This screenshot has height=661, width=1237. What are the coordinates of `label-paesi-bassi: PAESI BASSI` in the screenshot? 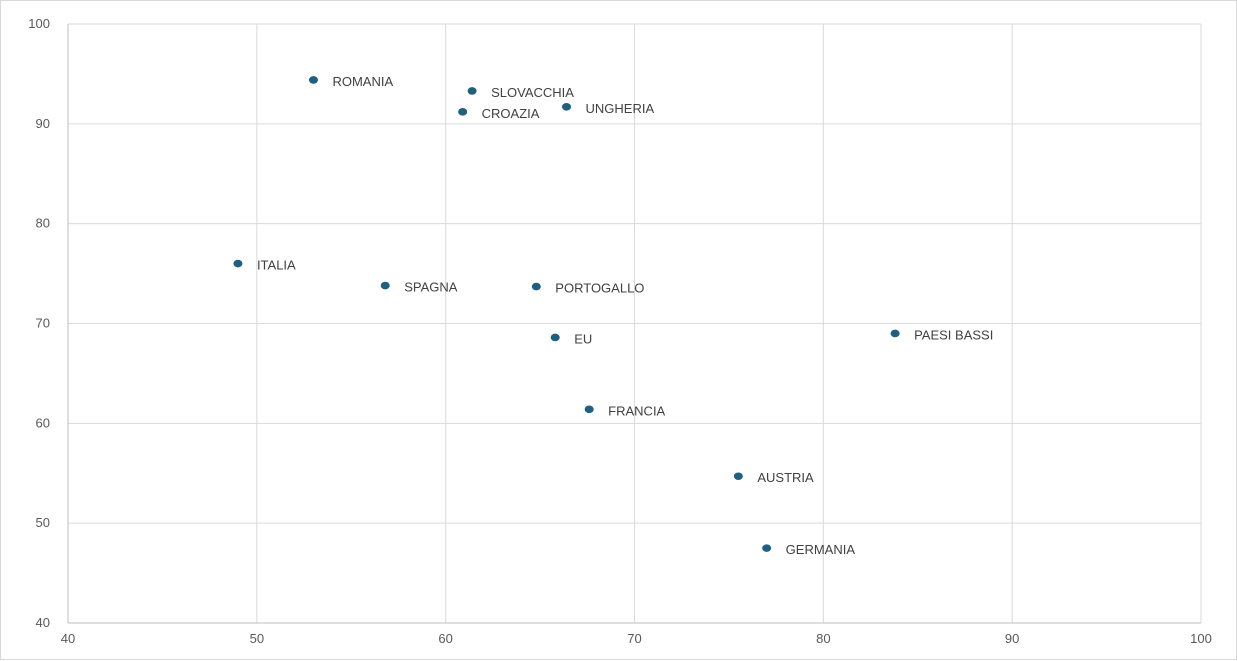 It's located at (953, 334).